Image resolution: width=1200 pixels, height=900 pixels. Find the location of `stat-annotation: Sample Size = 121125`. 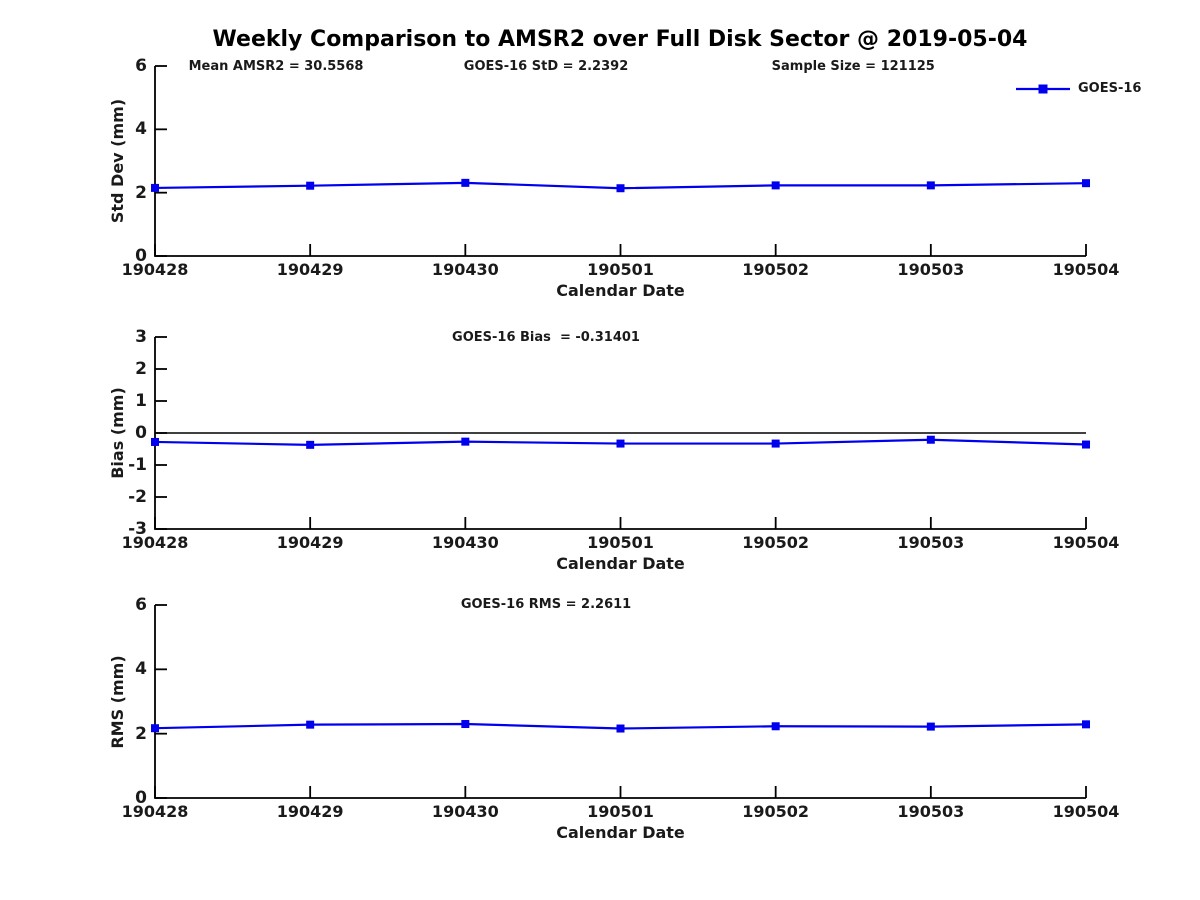

stat-annotation: Sample Size = 121125 is located at coordinates (853, 66).